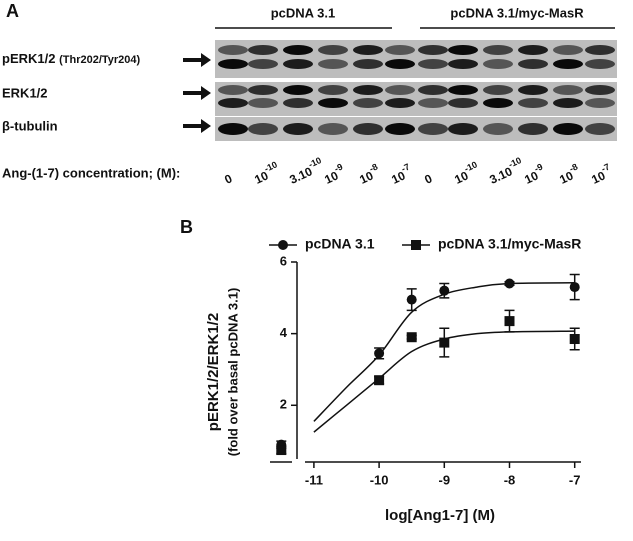 The width and height of the screenshot is (633, 541). I want to click on lane-label: 10-9, so click(534, 174).